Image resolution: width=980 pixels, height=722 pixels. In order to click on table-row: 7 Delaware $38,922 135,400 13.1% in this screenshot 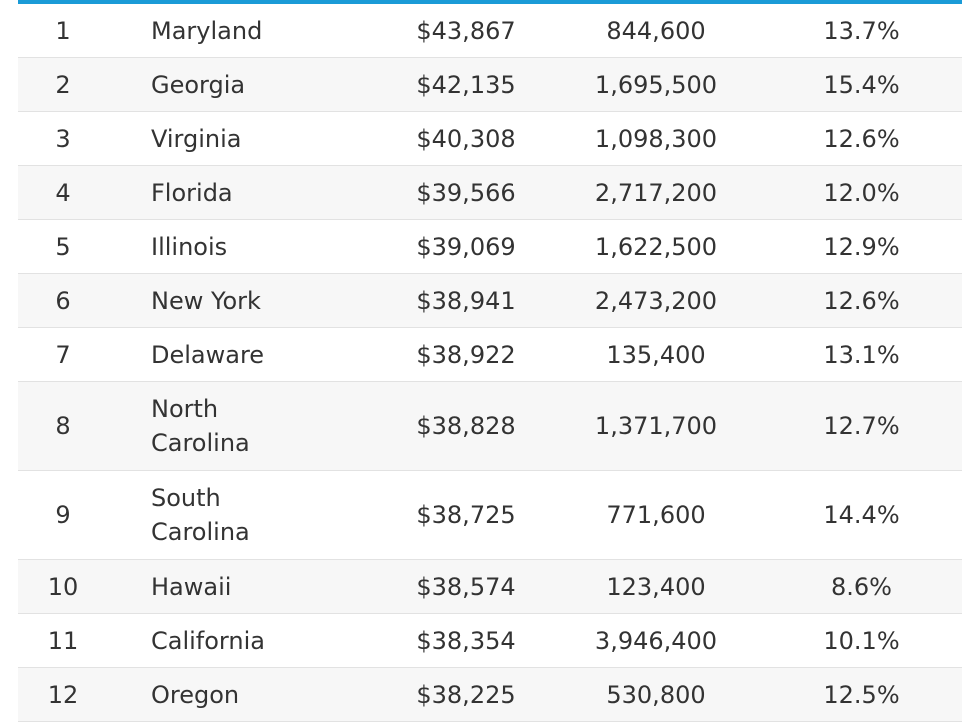, I will do `click(490, 354)`.